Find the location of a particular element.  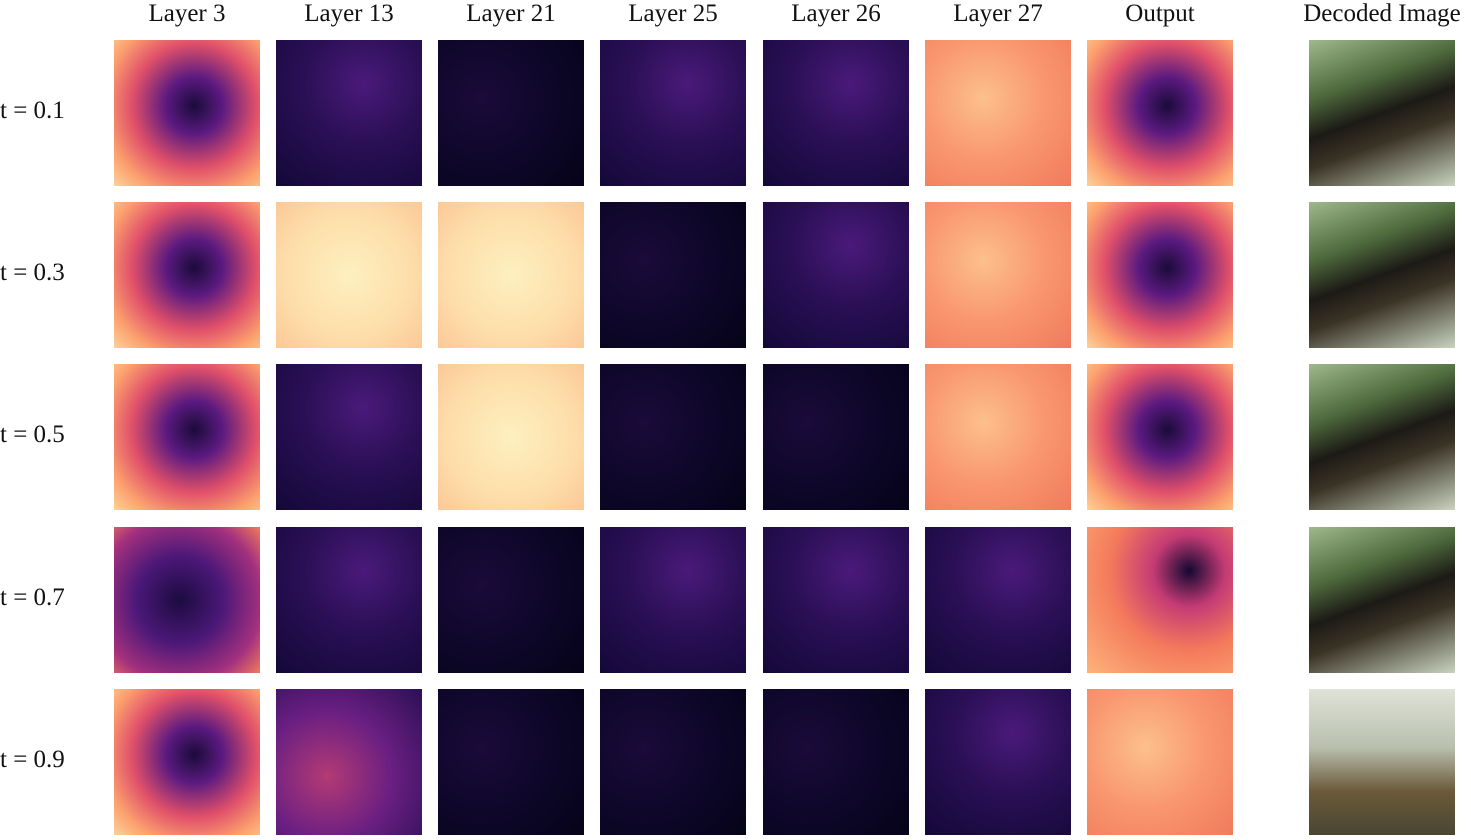

column-header: Layer 3 is located at coordinates (187, 13).